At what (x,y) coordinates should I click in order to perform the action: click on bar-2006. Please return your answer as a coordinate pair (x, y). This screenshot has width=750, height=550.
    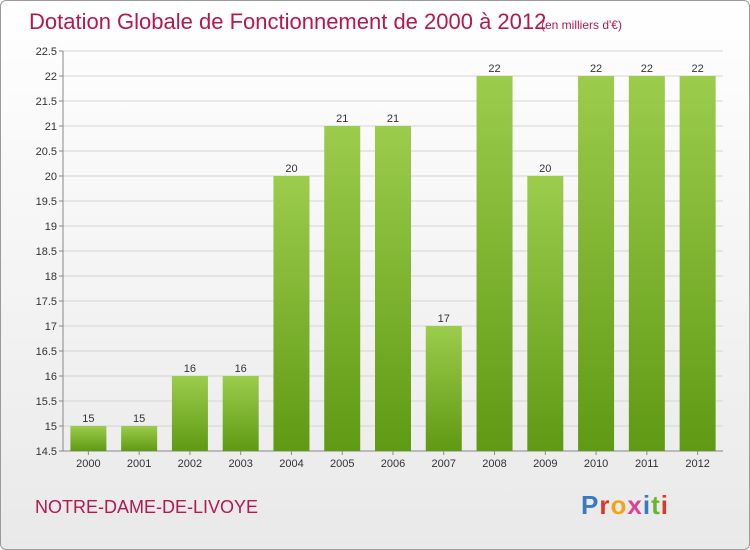
    Looking at the image, I should click on (393, 288).